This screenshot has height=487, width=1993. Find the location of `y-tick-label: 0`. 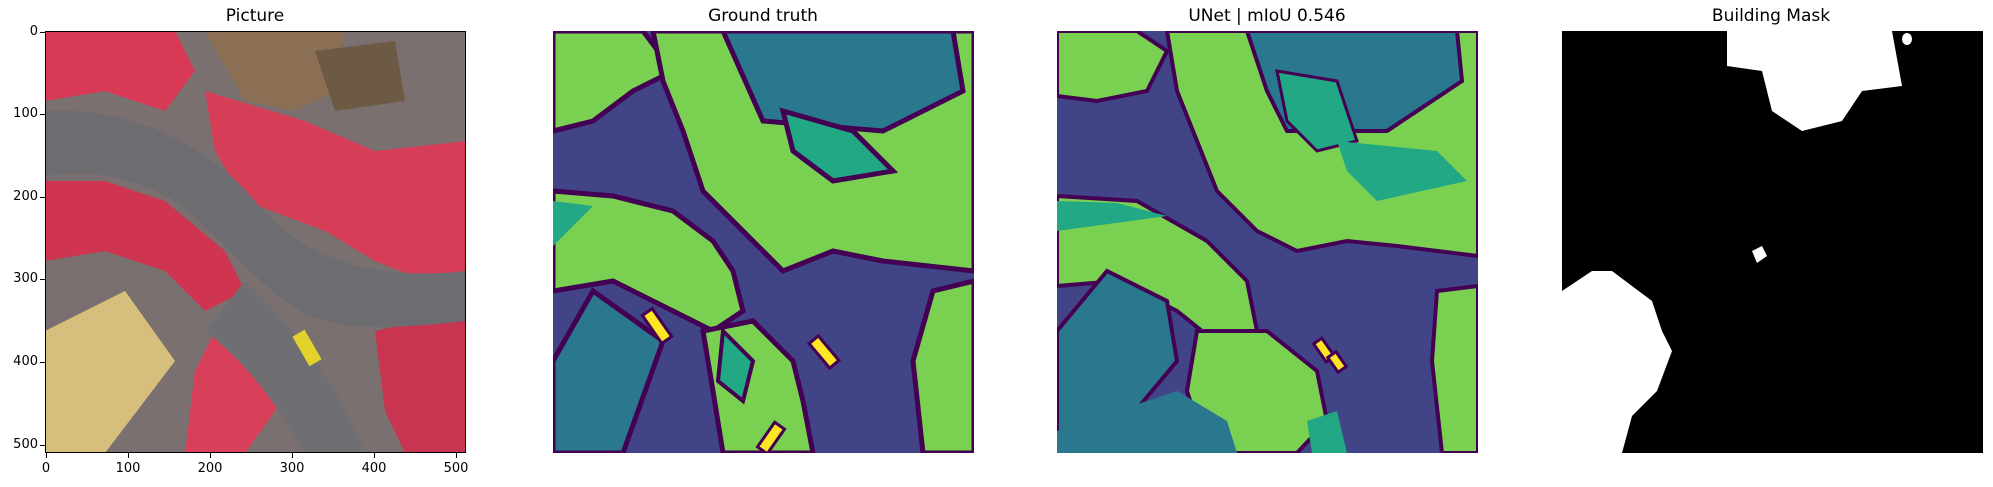

y-tick-label: 0 is located at coordinates (33, 31).